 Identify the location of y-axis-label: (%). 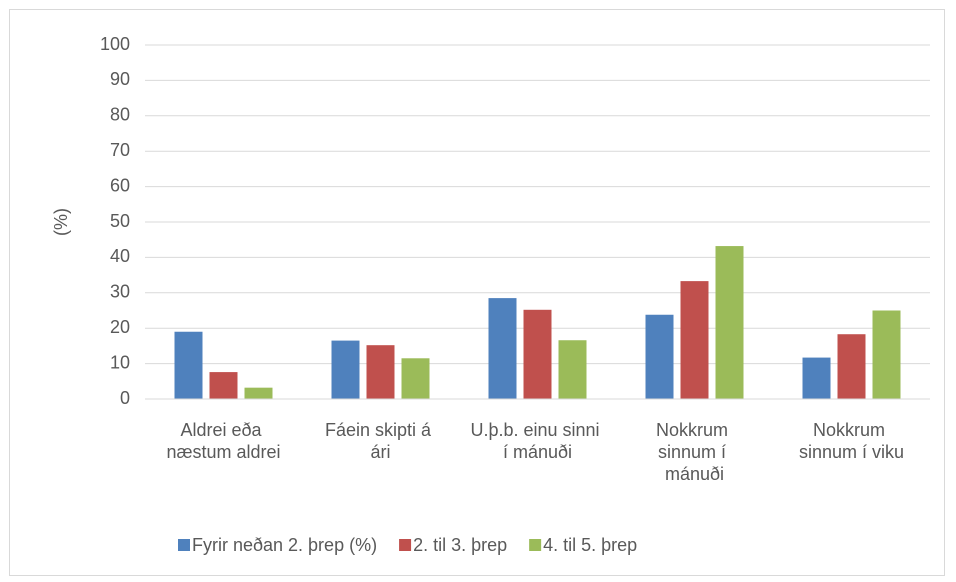
(61, 222).